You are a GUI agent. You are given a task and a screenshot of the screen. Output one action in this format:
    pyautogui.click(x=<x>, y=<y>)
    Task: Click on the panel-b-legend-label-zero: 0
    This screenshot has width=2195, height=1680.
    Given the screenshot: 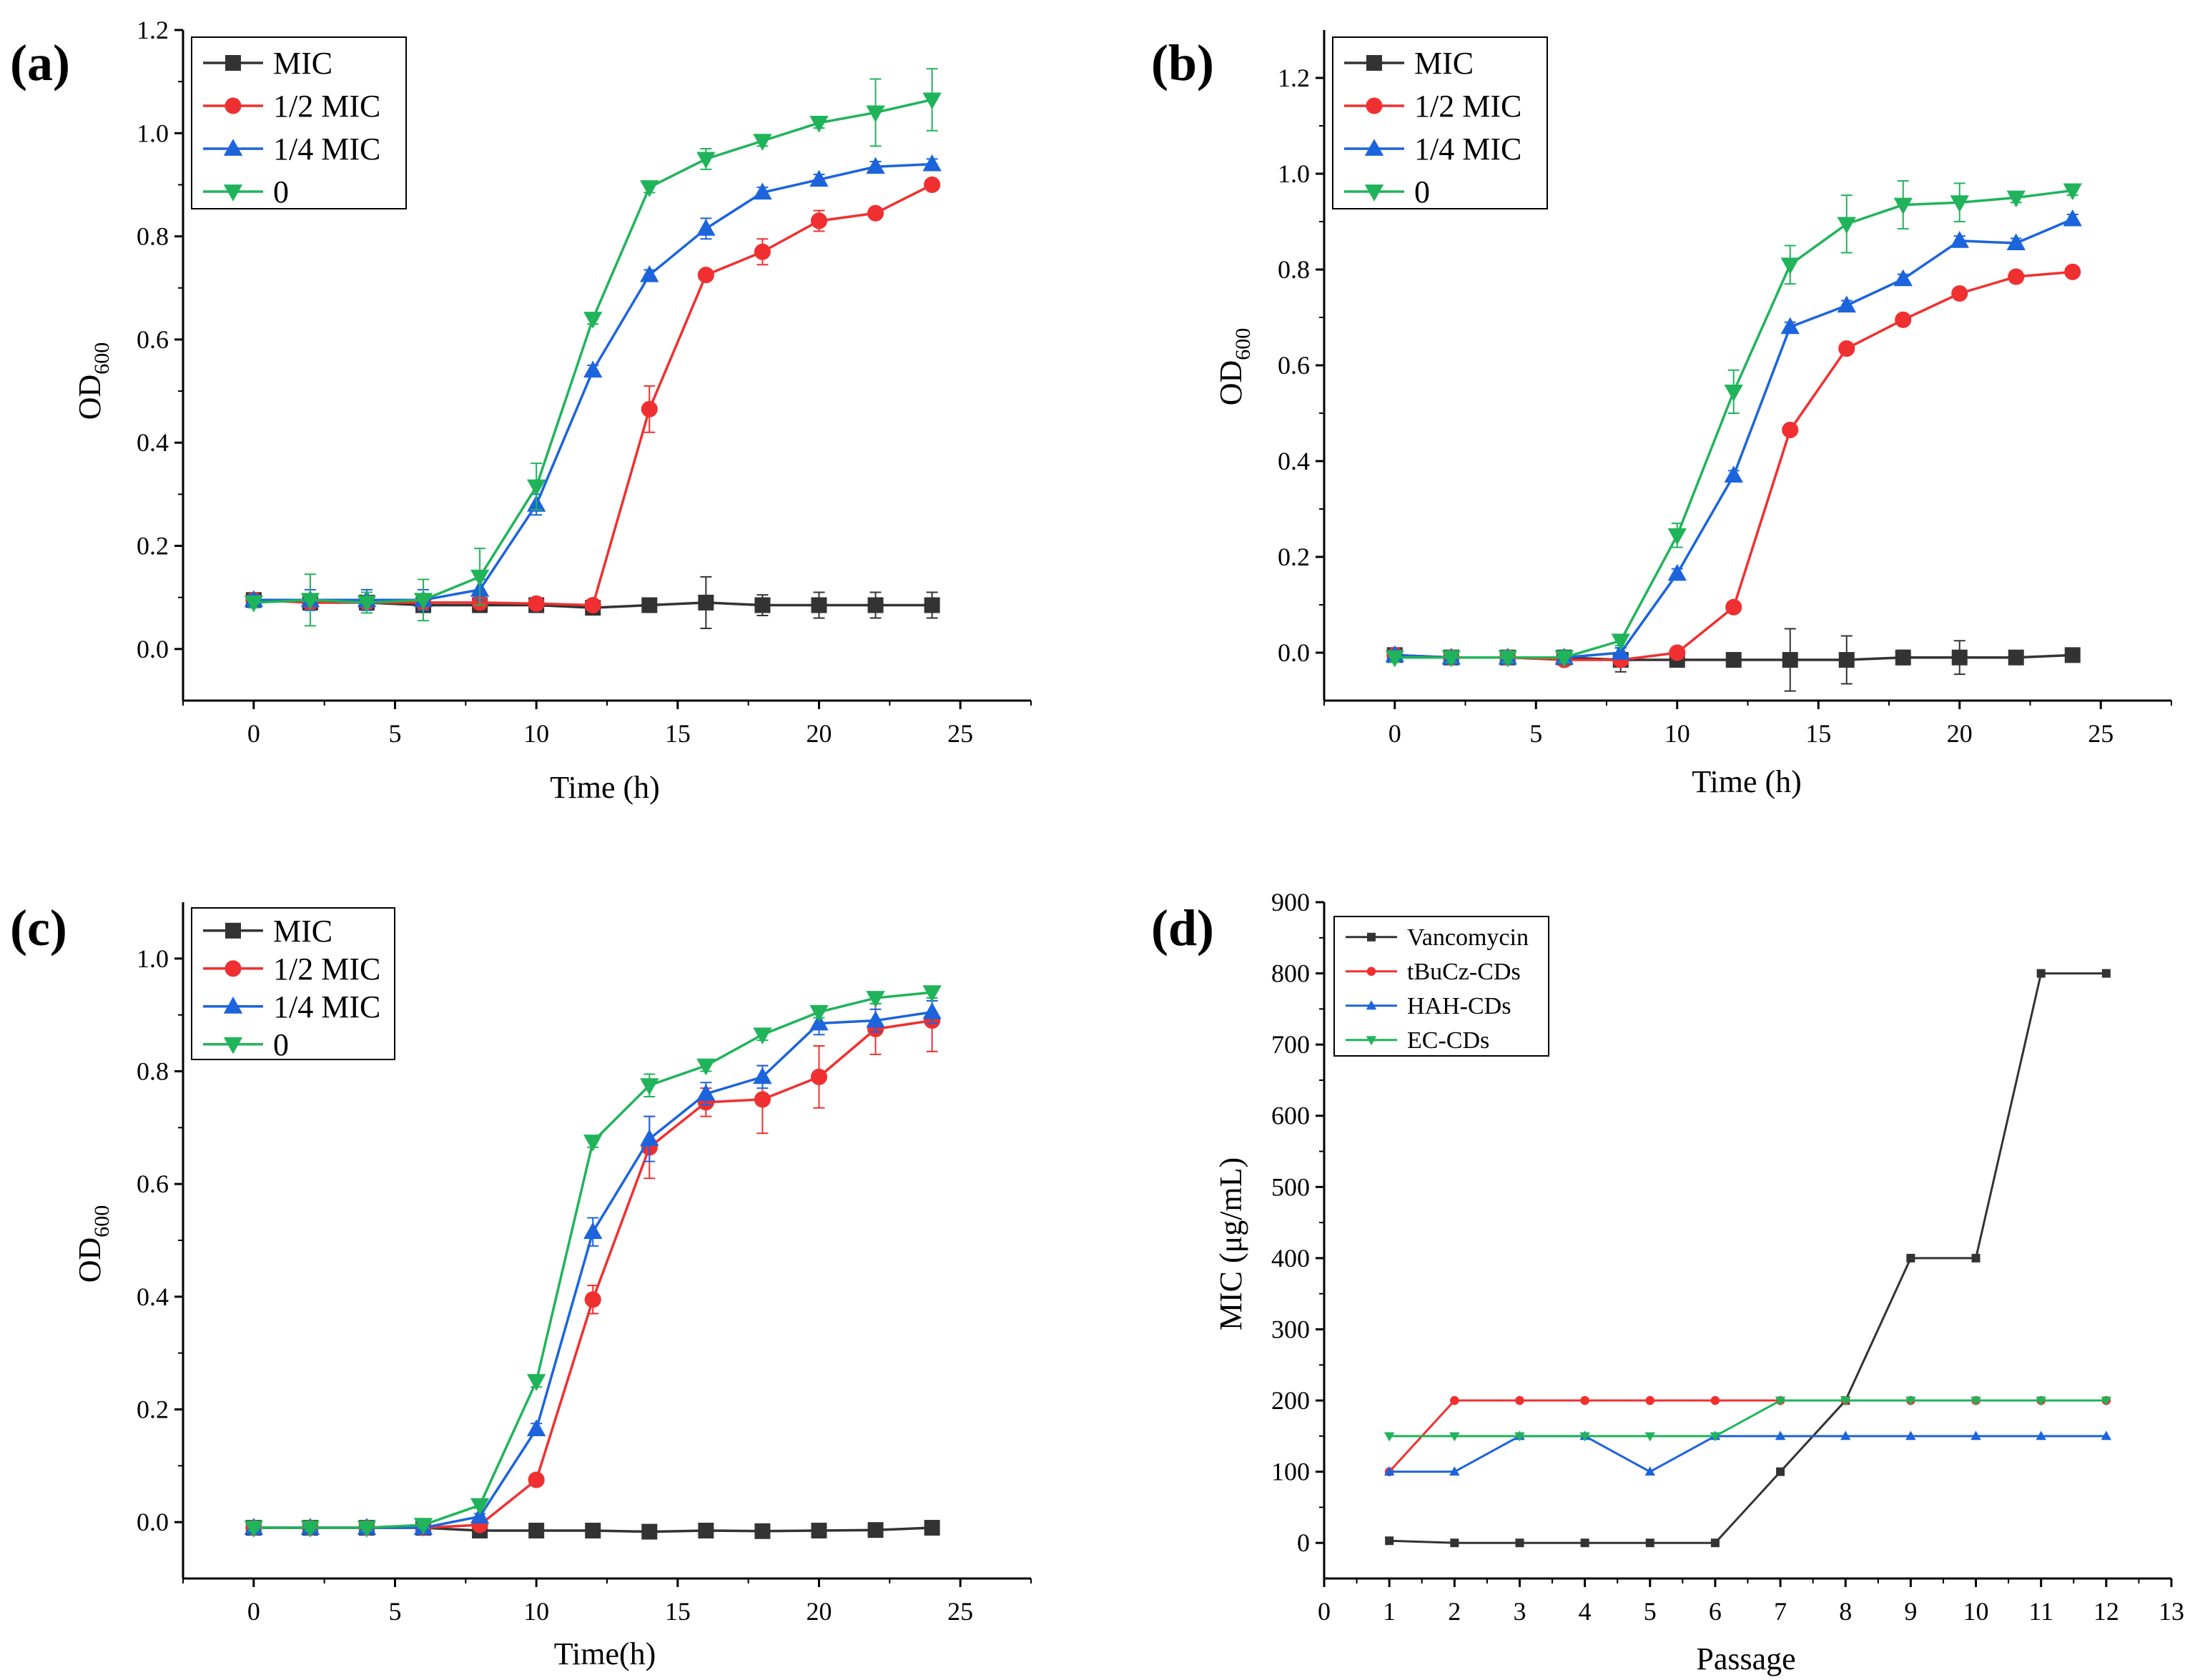 What is the action you would take?
    pyautogui.click(x=1422, y=191)
    